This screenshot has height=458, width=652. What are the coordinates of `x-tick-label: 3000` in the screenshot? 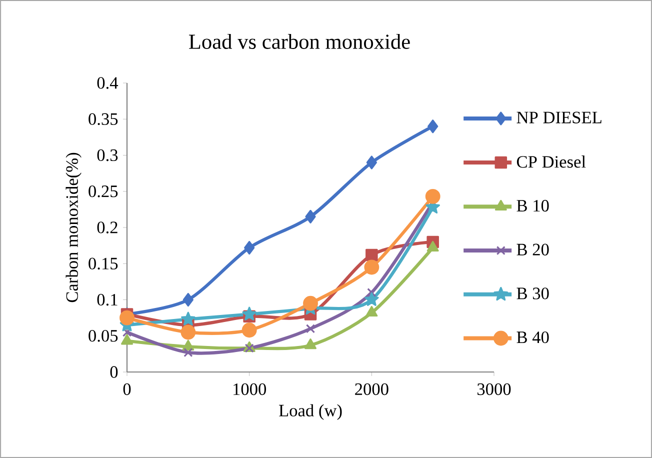 It's located at (494, 389).